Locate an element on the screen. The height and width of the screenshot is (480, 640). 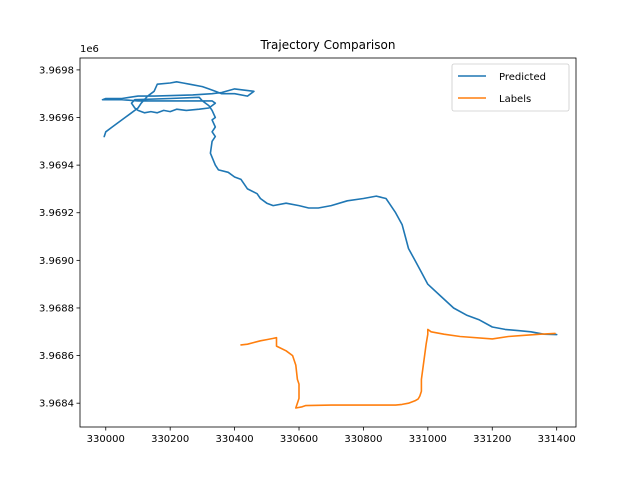
x-tick-label: 331000 is located at coordinates (428, 439).